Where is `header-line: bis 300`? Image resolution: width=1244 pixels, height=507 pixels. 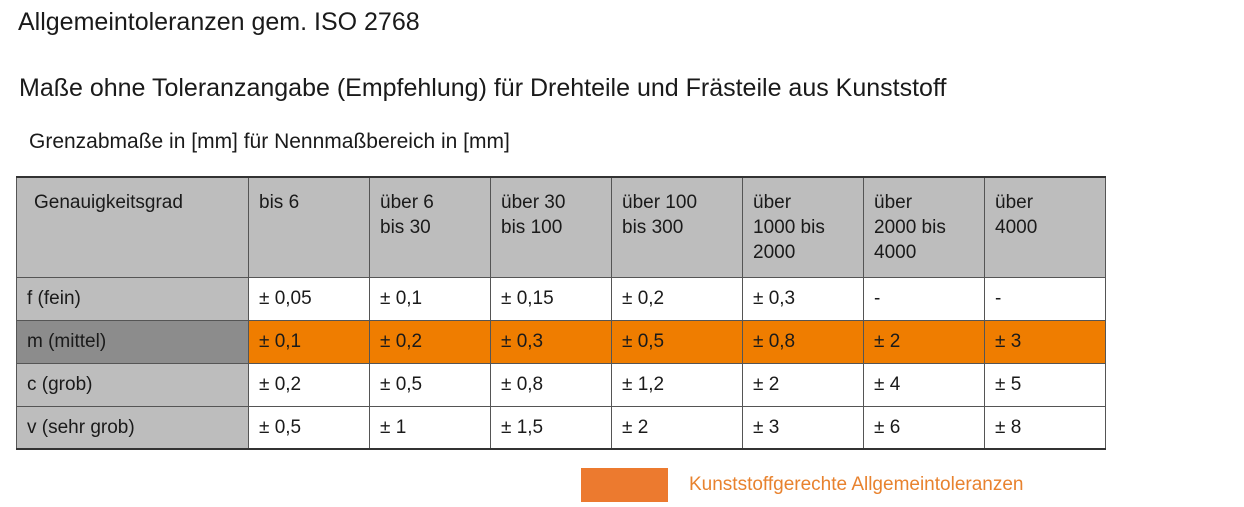
header-line: bis 300 is located at coordinates (653, 227).